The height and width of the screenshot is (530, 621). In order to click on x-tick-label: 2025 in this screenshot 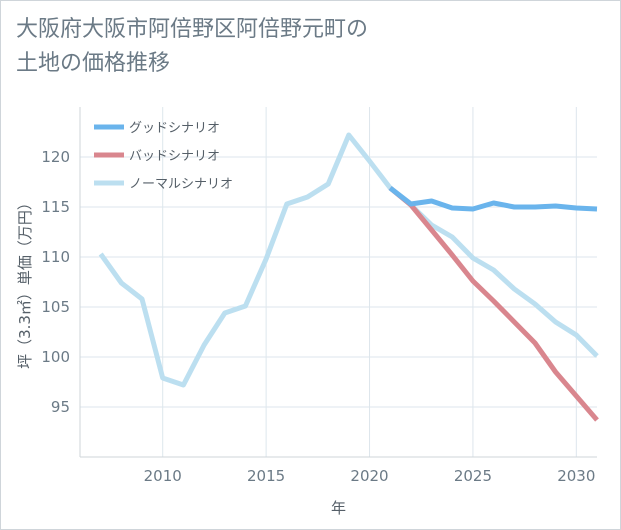, I will do `click(473, 476)`.